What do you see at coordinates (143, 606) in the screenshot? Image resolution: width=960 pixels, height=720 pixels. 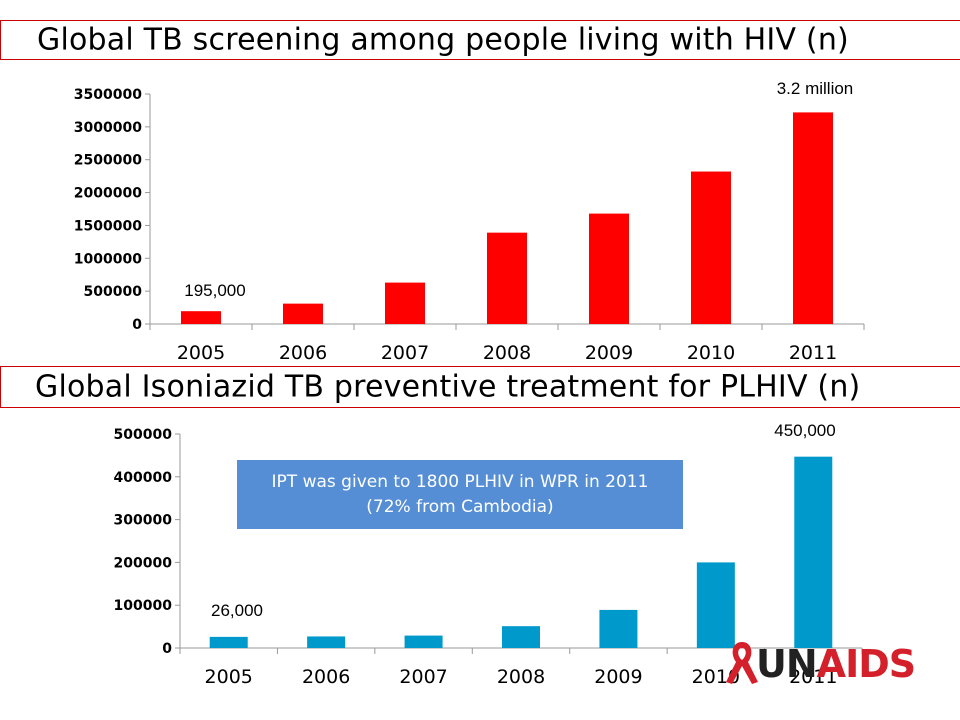 I see `y-tick-label: 100000` at bounding box center [143, 606].